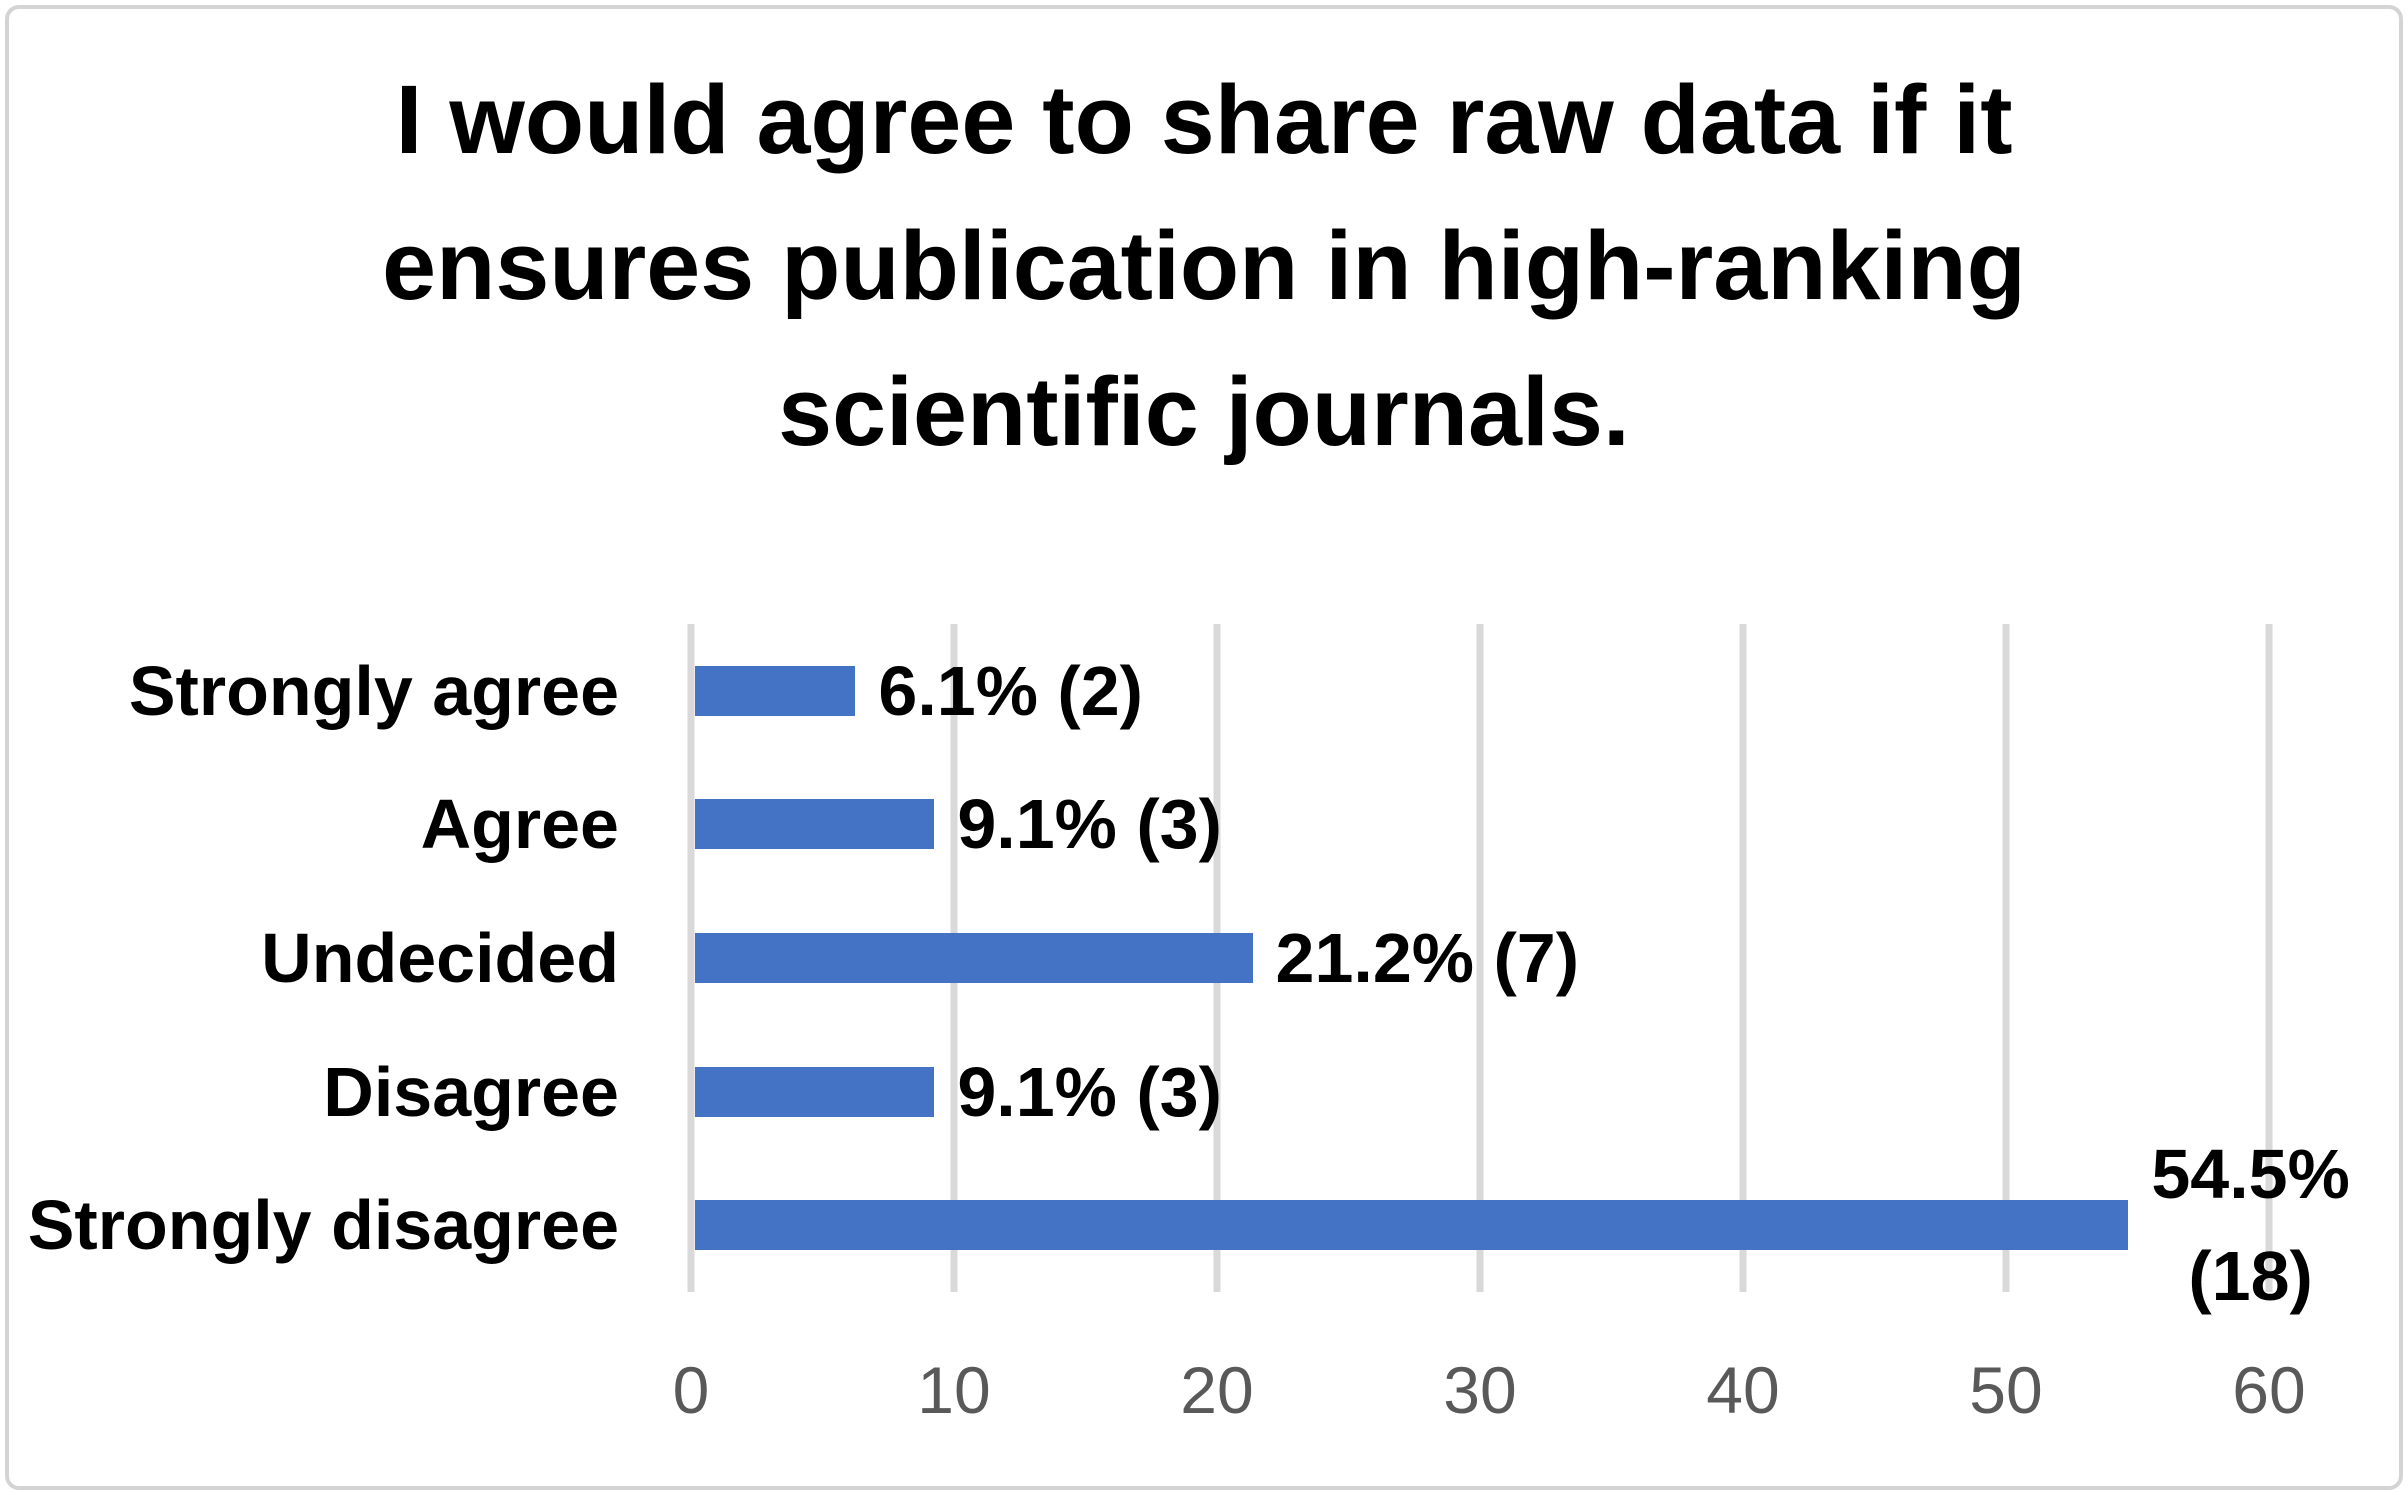 This screenshot has height=1495, width=2408. I want to click on bar-strongly-disagree, so click(1412, 1225).